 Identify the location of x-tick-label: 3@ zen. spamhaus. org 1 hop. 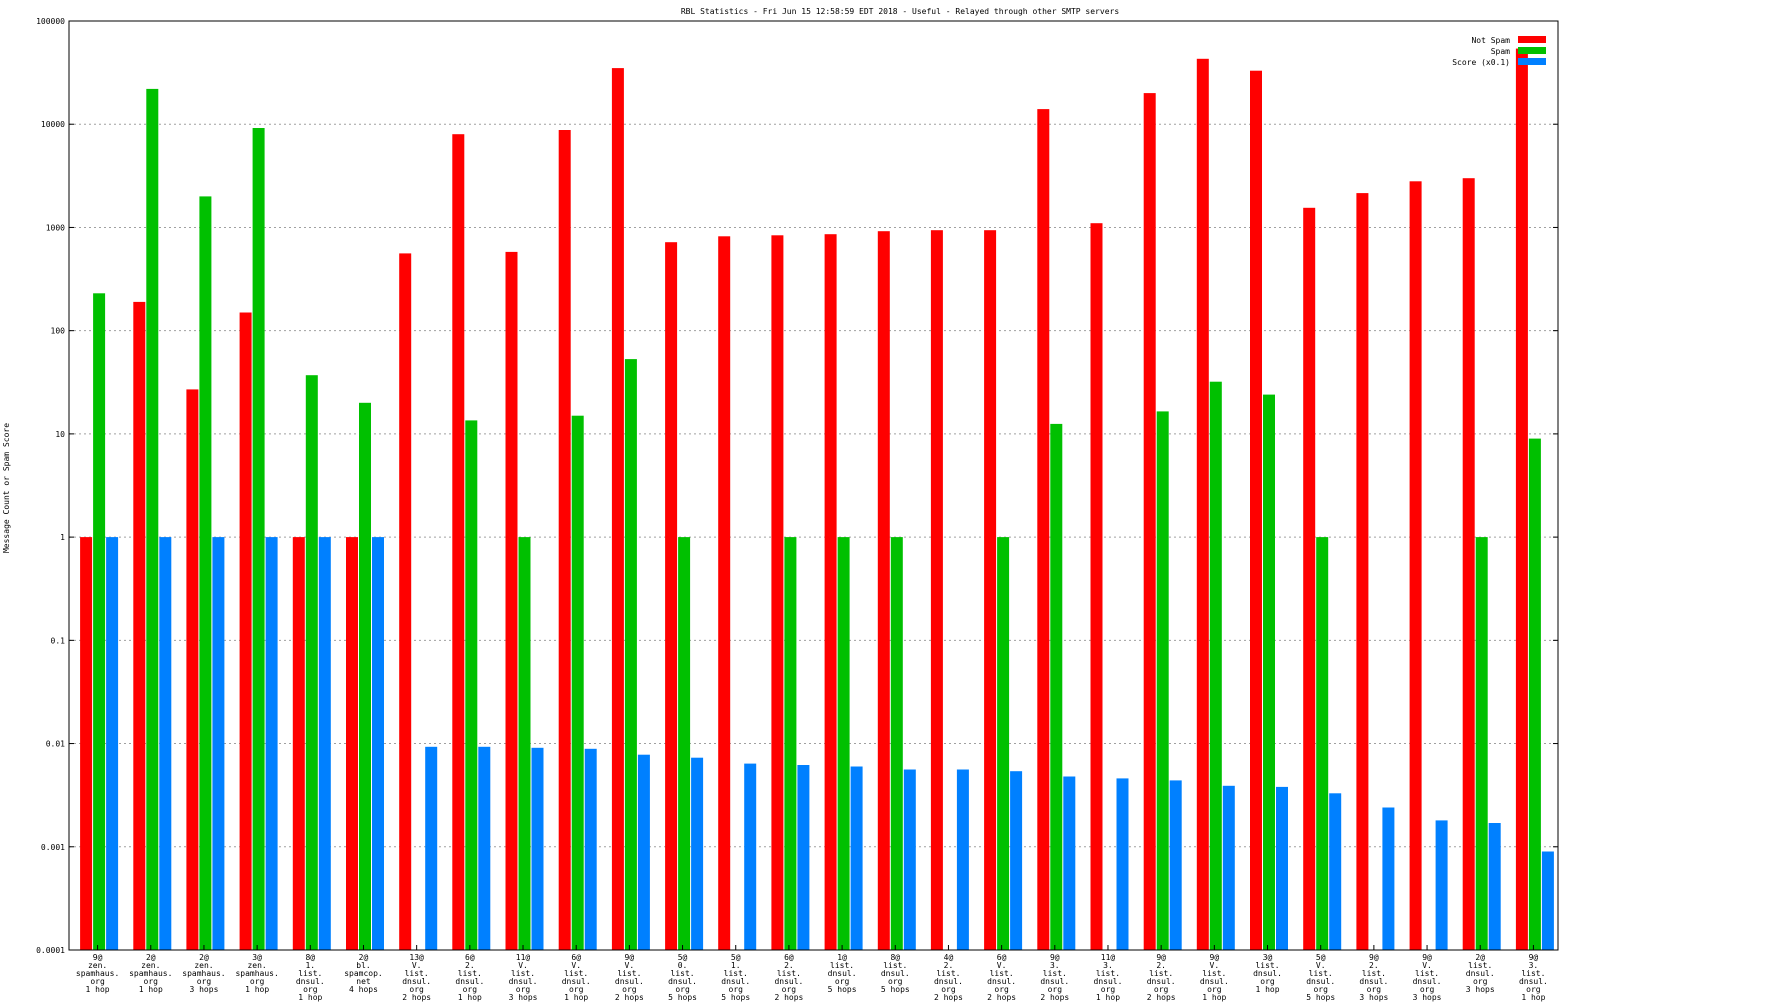
(256, 973).